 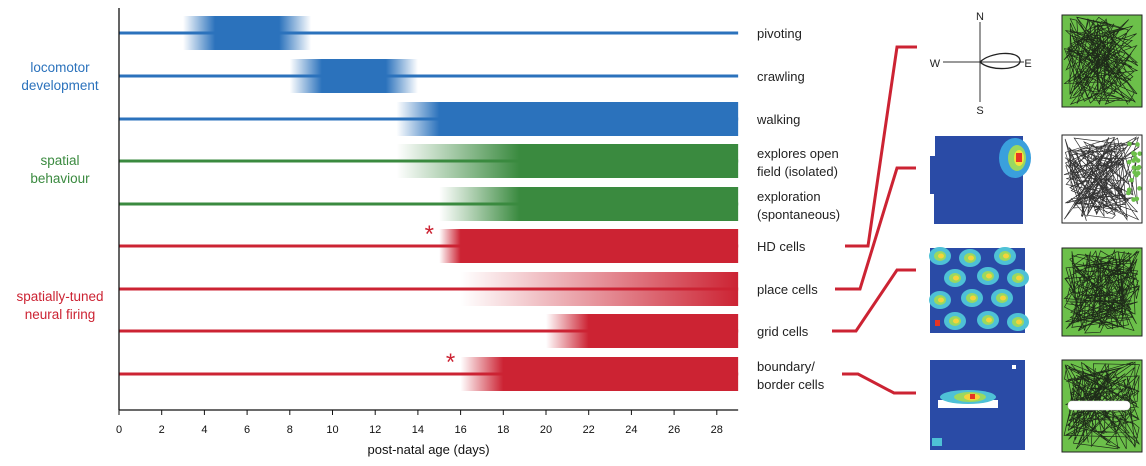 I want to click on x-tick-label: 10, so click(x=332, y=430).